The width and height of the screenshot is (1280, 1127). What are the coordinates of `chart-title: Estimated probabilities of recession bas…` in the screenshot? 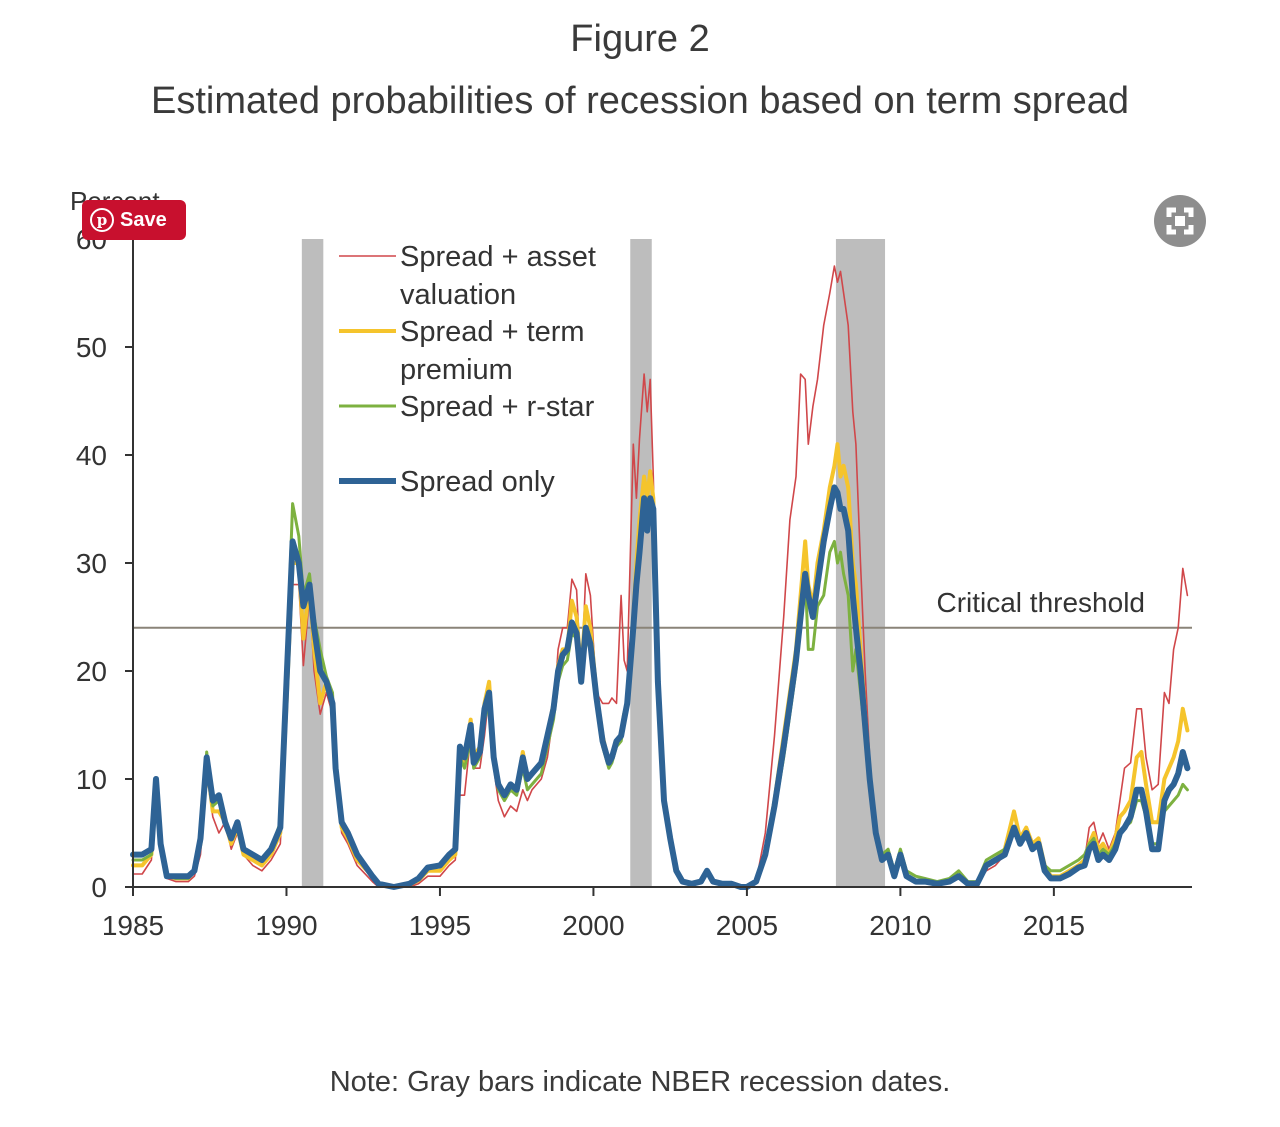 It's located at (640, 101).